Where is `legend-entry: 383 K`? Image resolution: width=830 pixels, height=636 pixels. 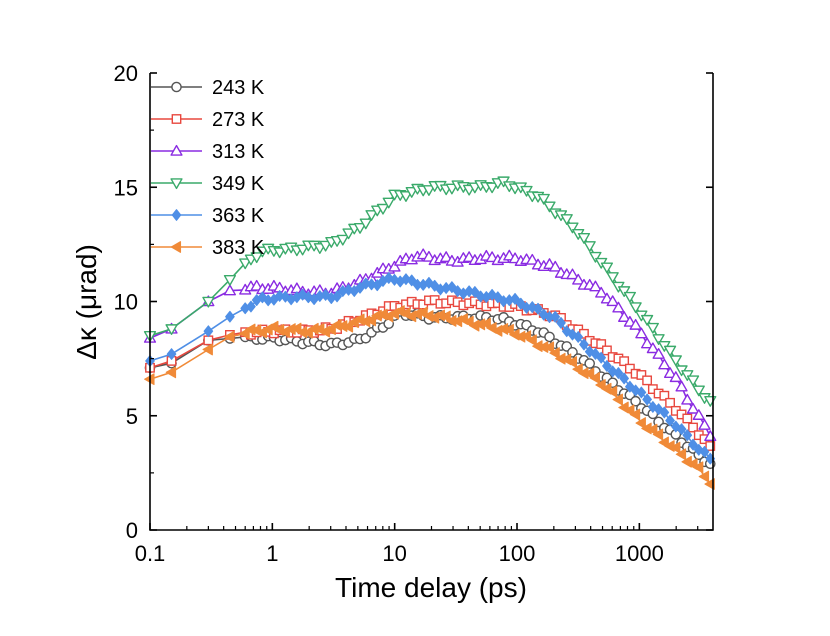 legend-entry: 383 K is located at coordinates (208, 248).